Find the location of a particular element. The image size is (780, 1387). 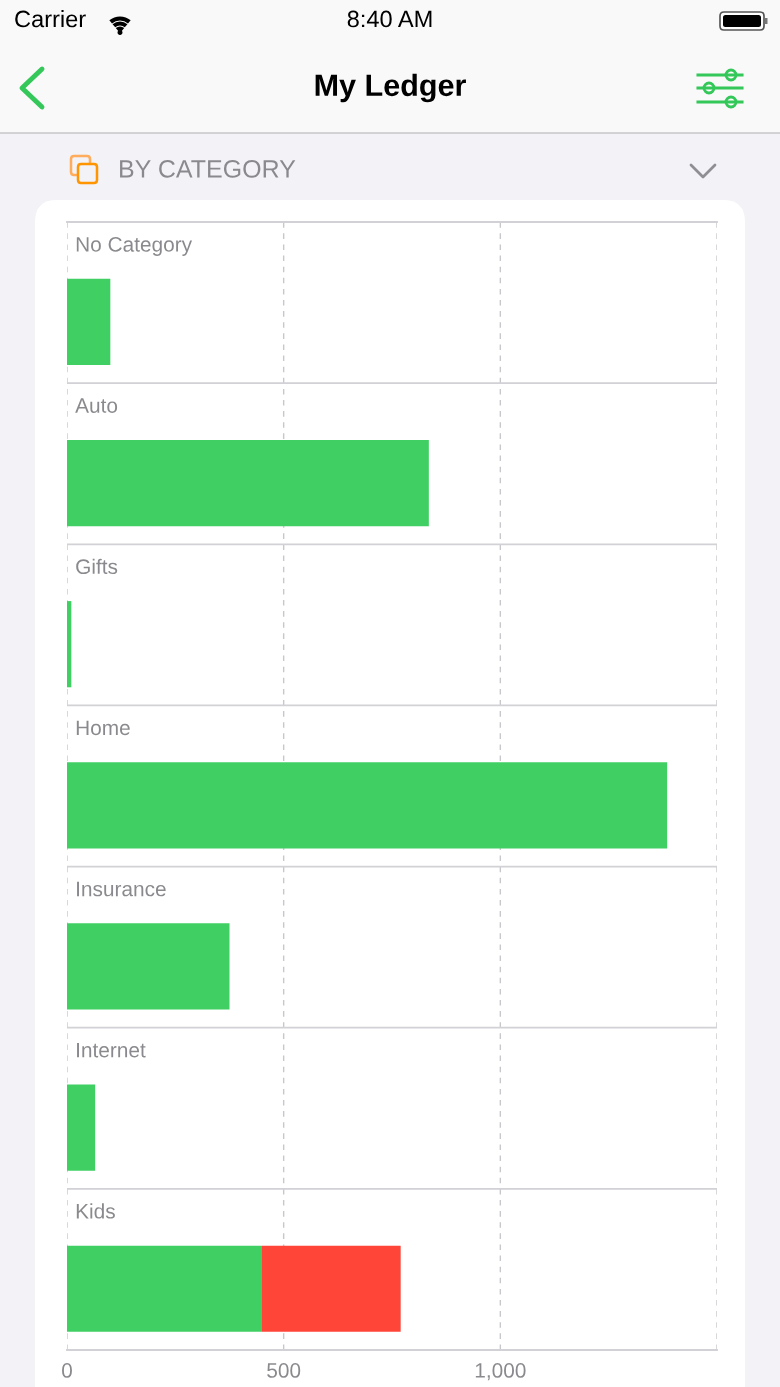

x-tick-label: 1,000 is located at coordinates (500, 1372).